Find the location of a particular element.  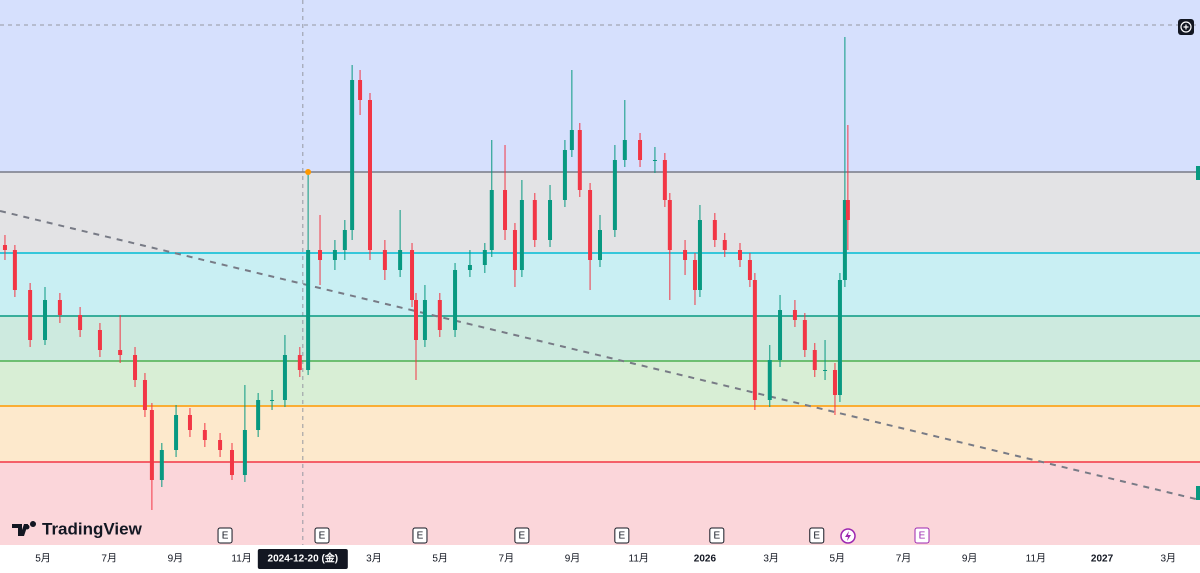

zoom-button-plus is located at coordinates (1186, 27).